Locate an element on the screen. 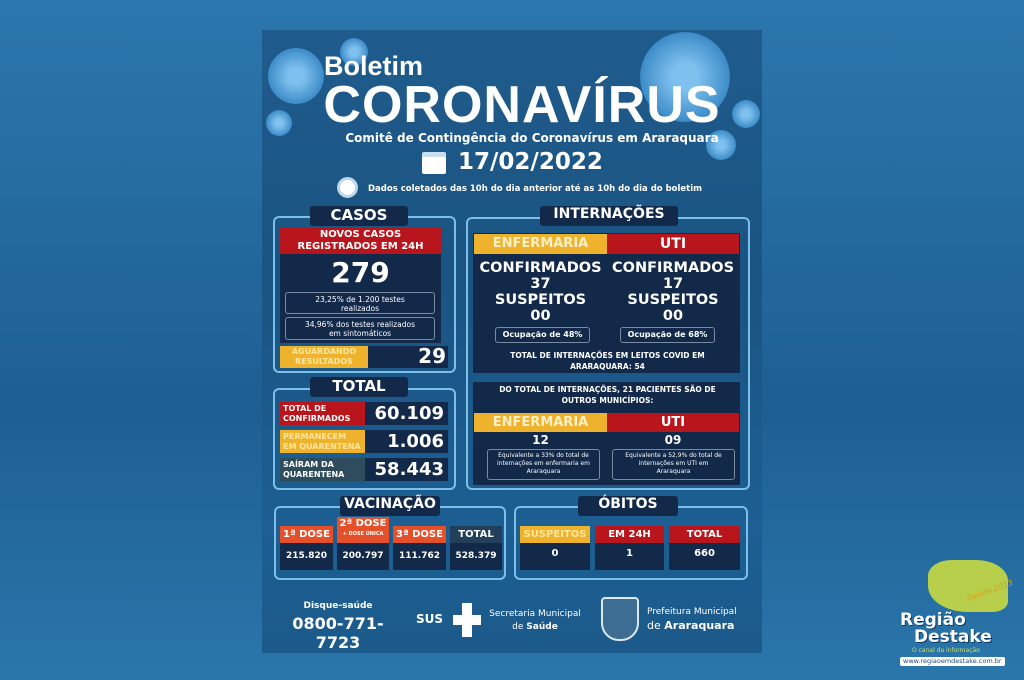 The image size is (1024, 680). confirmed-value: 17 is located at coordinates (673, 284).